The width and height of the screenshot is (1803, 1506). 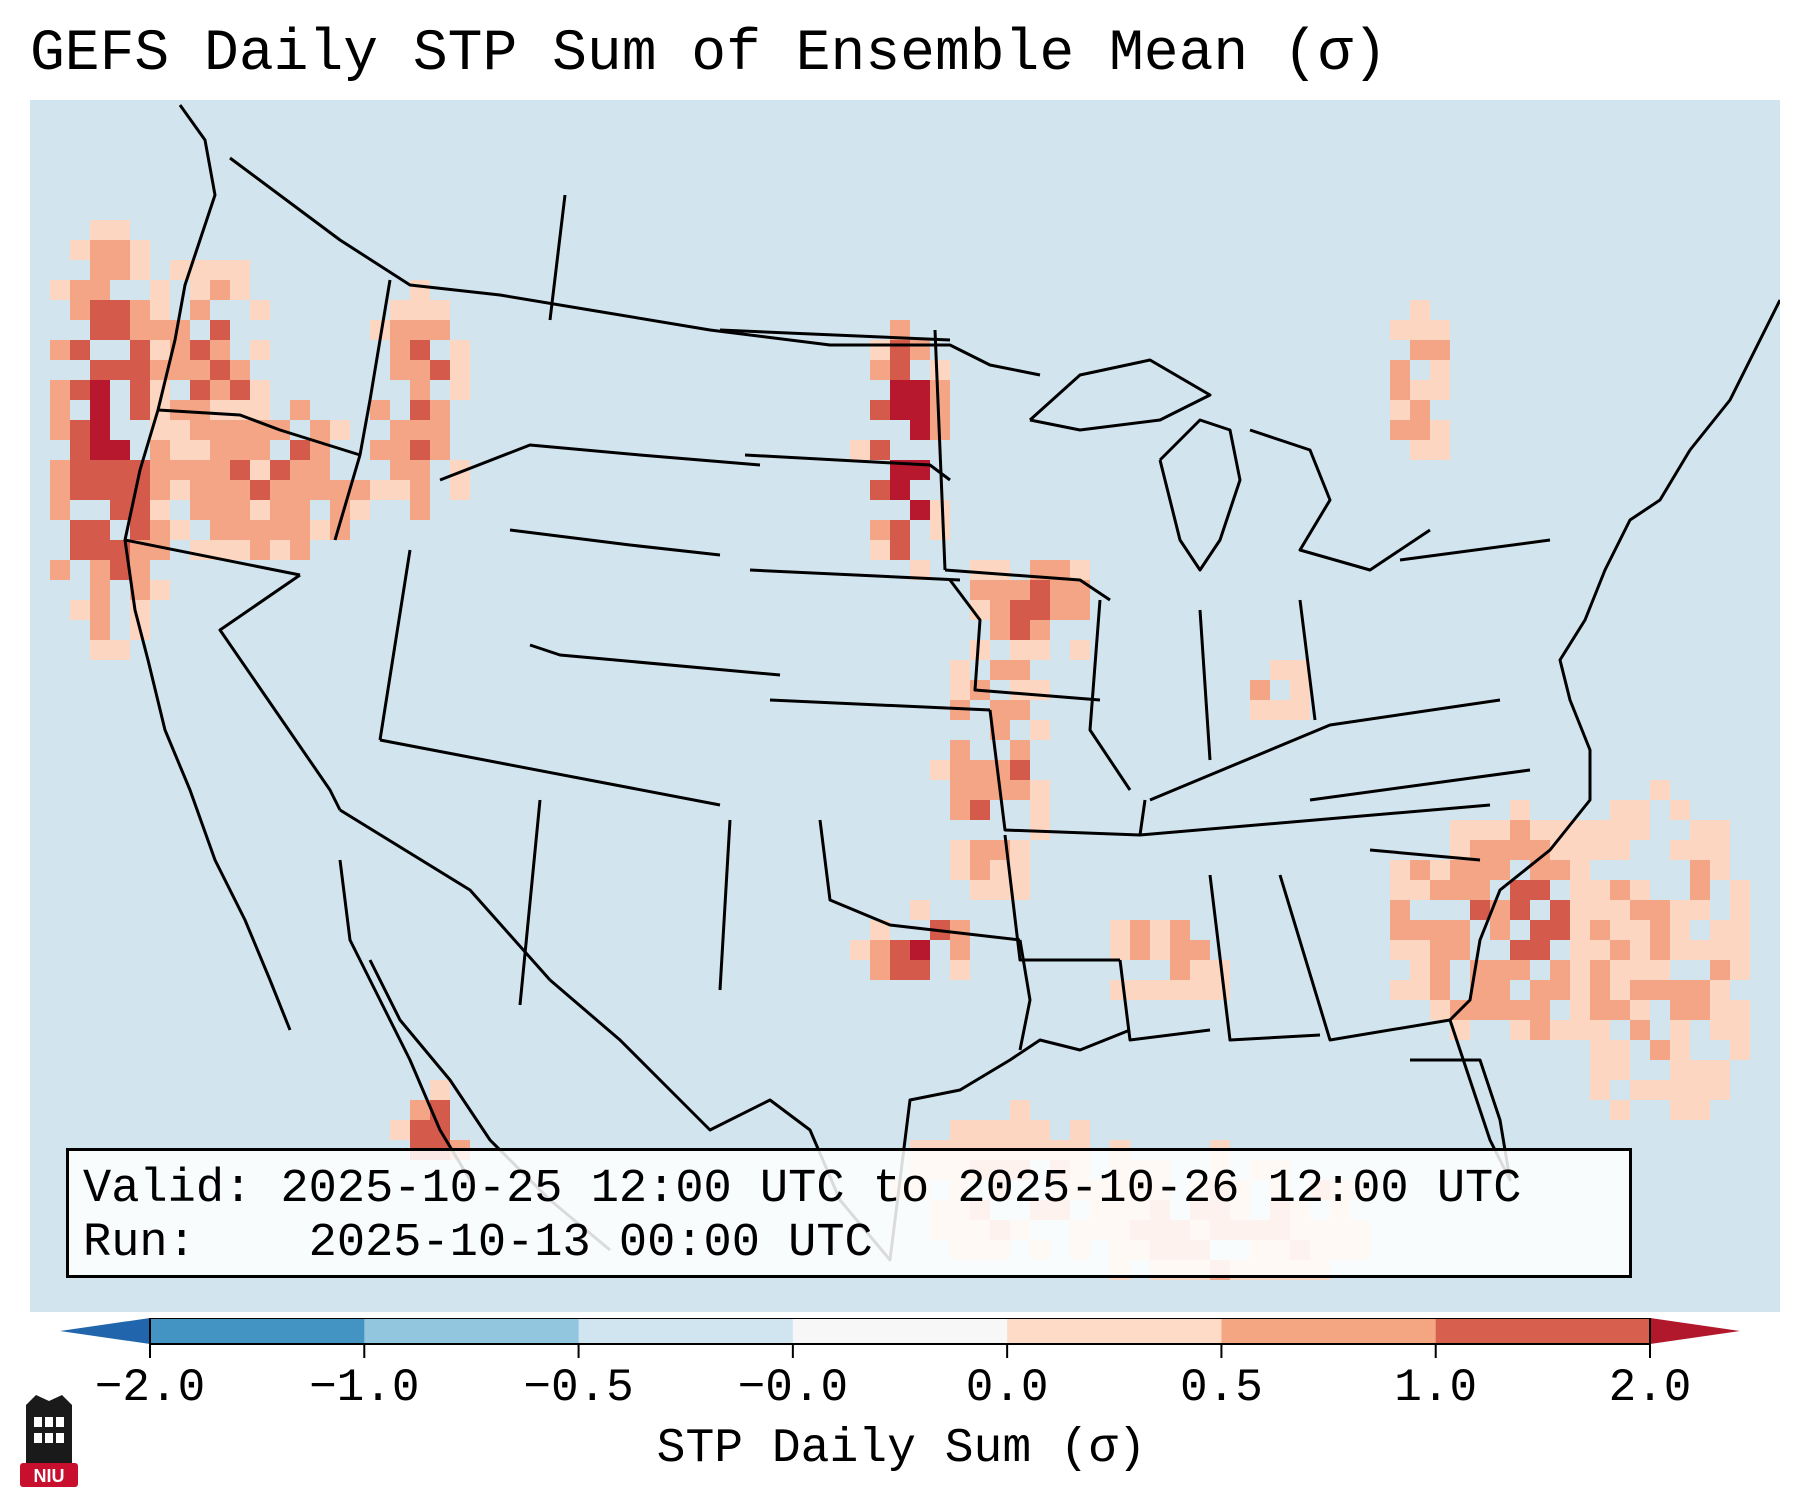 What do you see at coordinates (1734, 375) in the screenshot?
I see `new-england-coast` at bounding box center [1734, 375].